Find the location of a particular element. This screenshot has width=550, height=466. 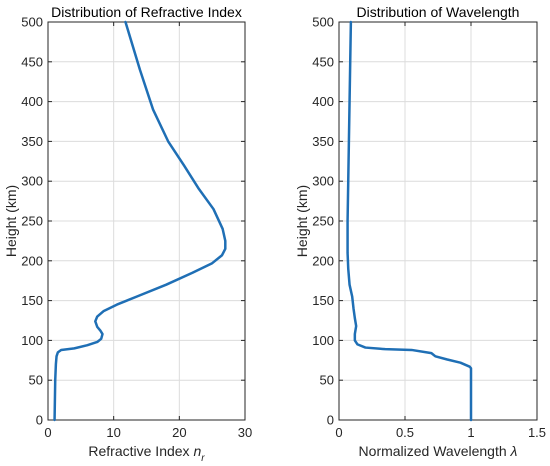

left-x-tick-label: 0 is located at coordinates (47, 432).